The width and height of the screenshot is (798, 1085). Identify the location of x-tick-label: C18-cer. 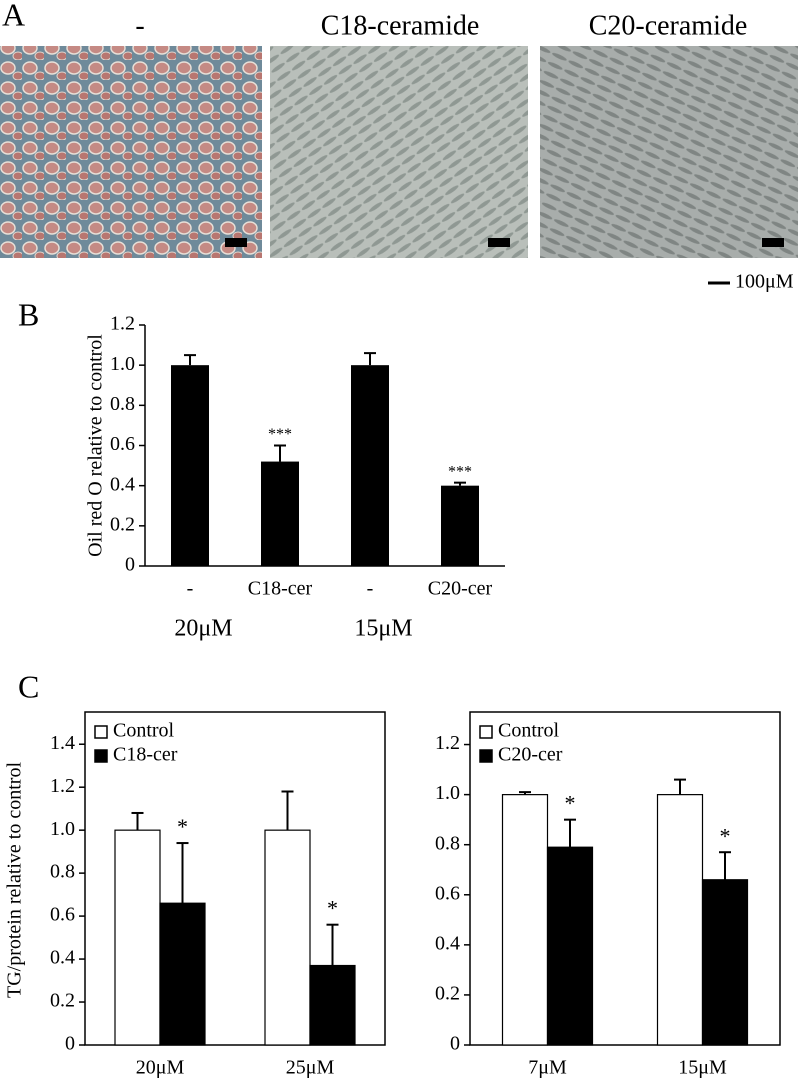
(280, 589).